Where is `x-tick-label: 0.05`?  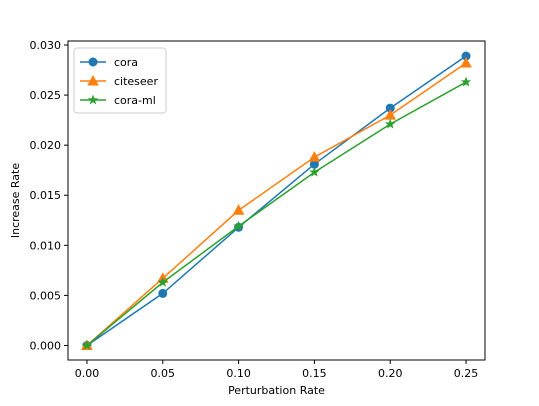
x-tick-label: 0.05 is located at coordinates (163, 373).